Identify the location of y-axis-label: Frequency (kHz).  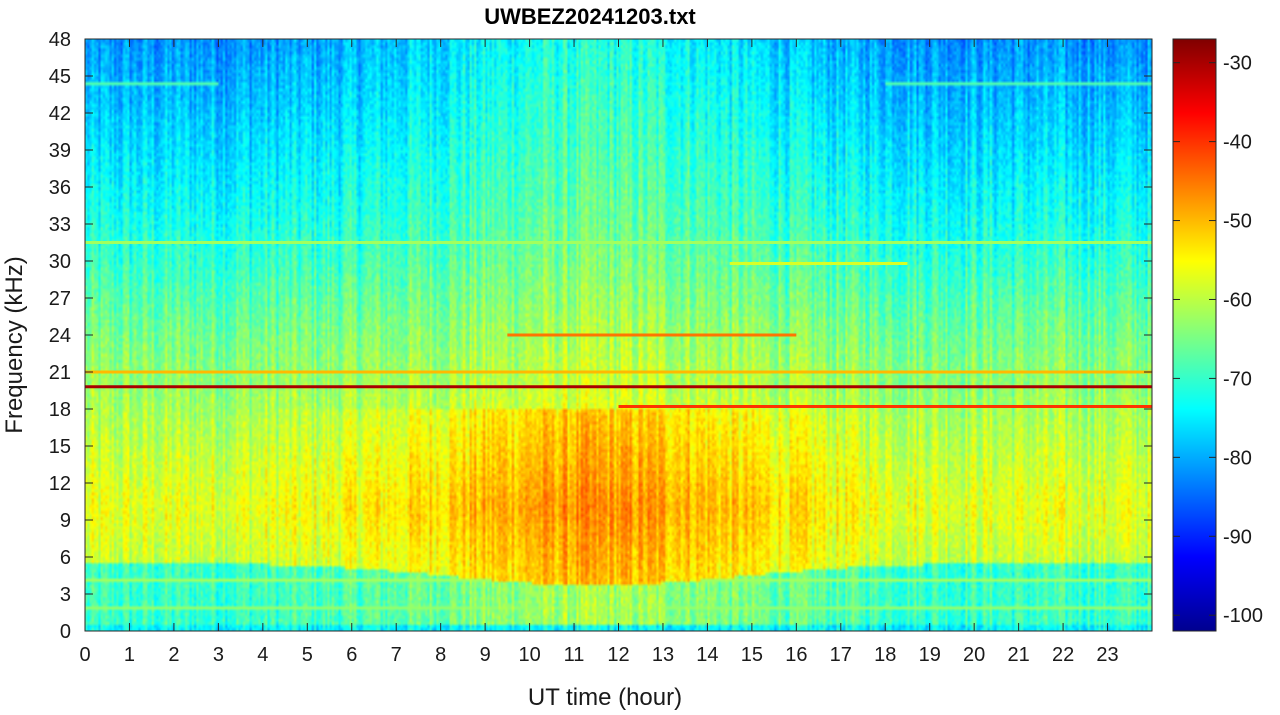
(14, 344).